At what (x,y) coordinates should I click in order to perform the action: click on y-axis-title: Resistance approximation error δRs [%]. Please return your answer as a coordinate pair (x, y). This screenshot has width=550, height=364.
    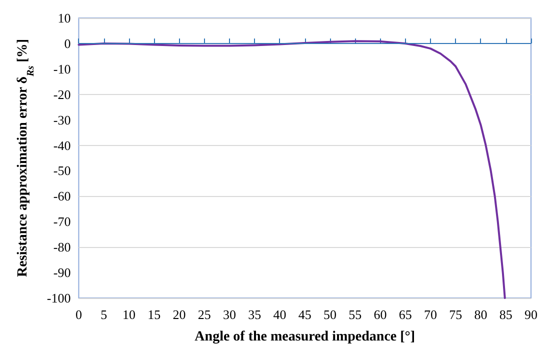
    Looking at the image, I should click on (26, 157).